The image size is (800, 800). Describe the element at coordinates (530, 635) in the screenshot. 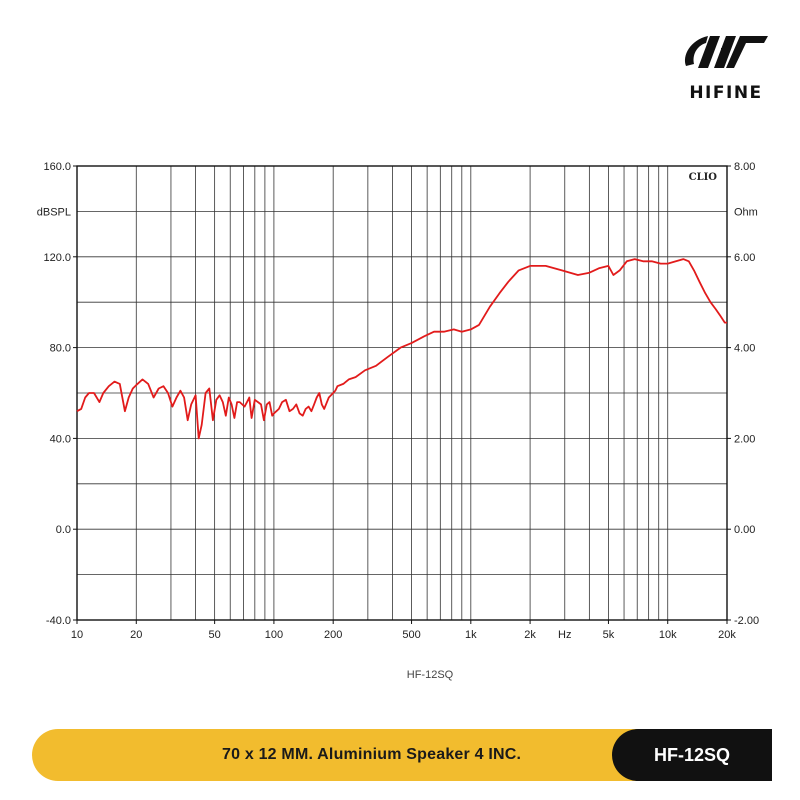

I see `chart-tick-label-x: 2k` at that location.